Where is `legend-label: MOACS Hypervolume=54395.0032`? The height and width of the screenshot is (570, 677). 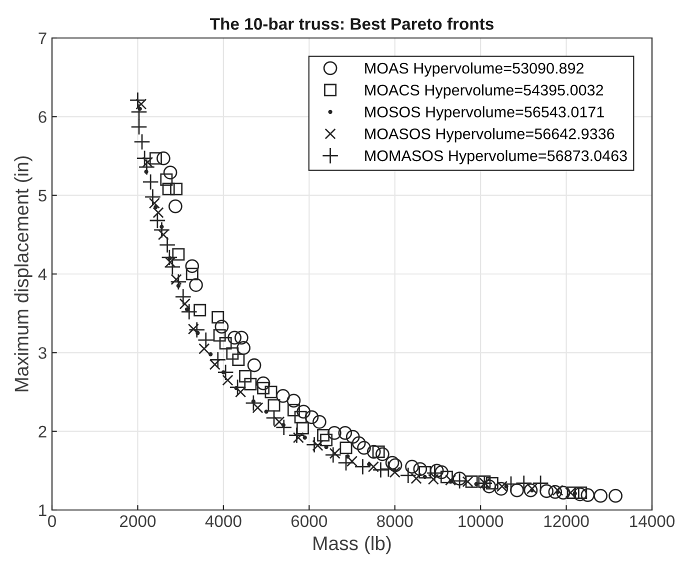 legend-label: MOACS Hypervolume=54395.0032 is located at coordinates (484, 91).